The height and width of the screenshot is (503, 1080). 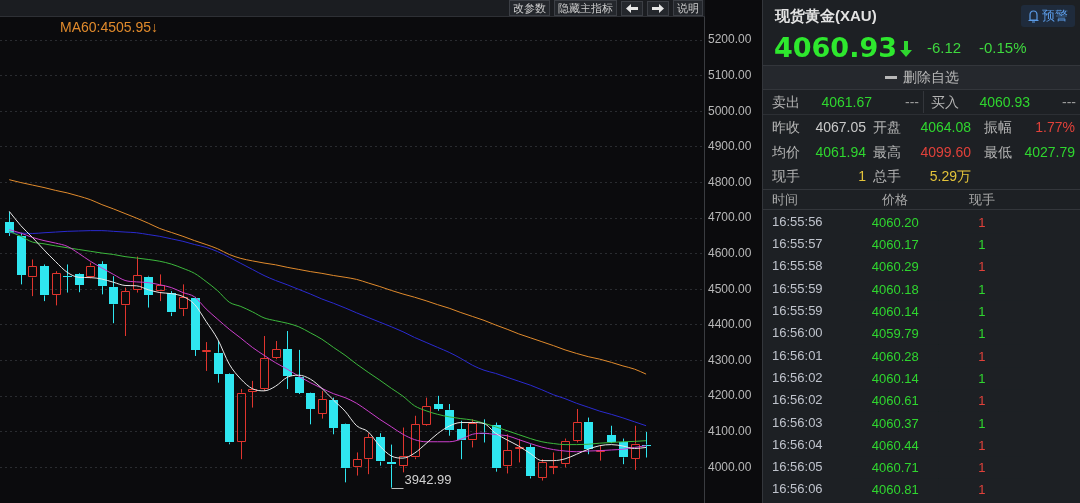 I want to click on y-tick-label: 16:56:03, so click(x=797, y=422).